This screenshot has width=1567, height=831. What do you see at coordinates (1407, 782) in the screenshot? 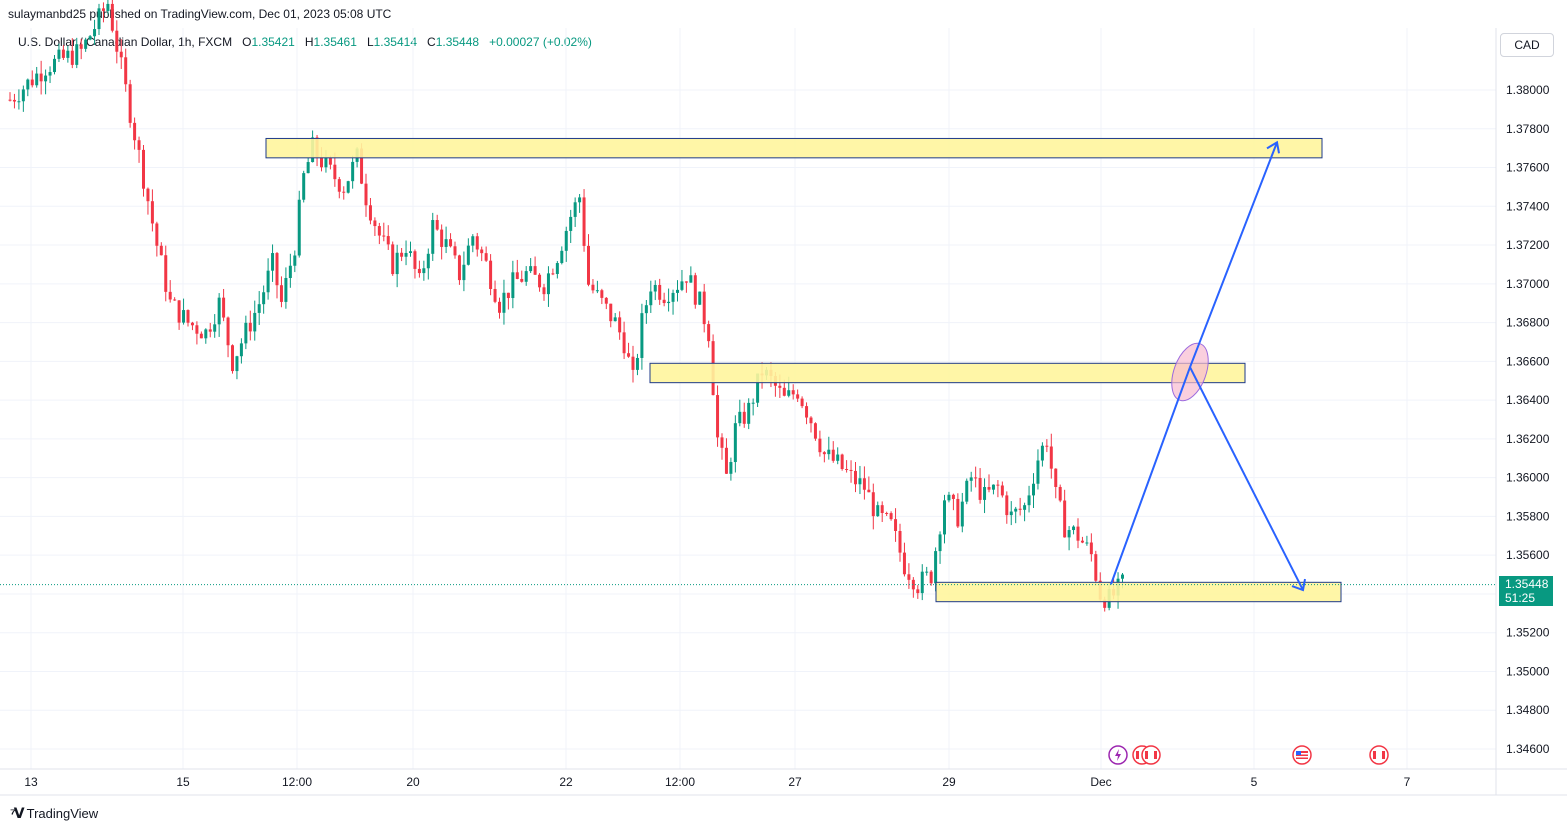
I see `time-tick-label: 7` at bounding box center [1407, 782].